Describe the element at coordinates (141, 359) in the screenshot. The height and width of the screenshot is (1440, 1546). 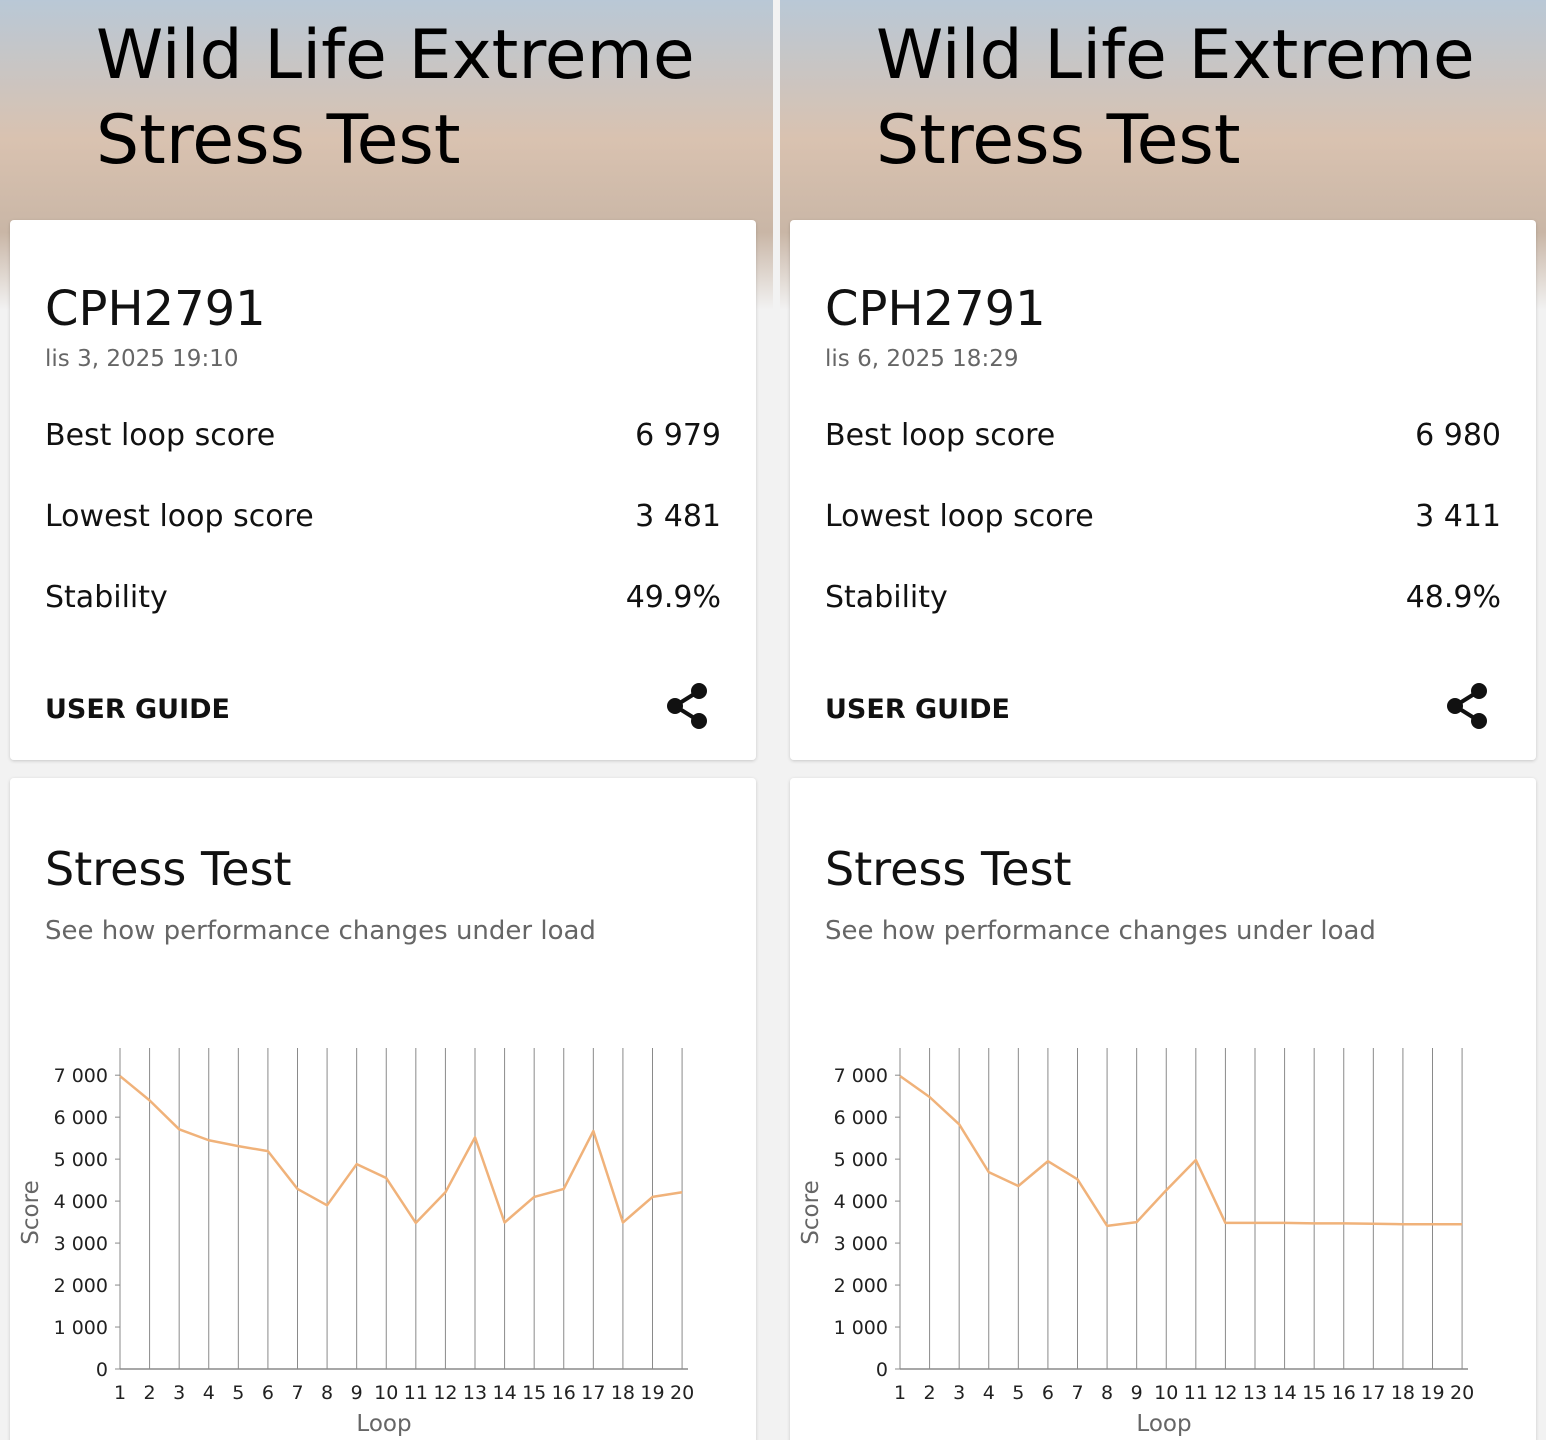
I see `result-date: lis 3, 2025 19:10` at that location.